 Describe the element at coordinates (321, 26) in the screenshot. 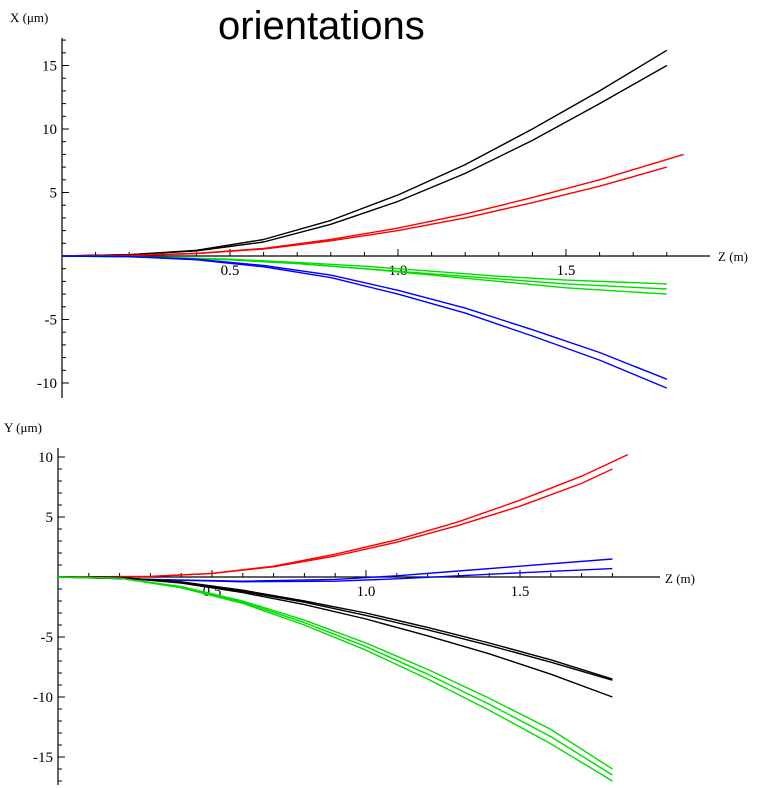

I see `chart-title: orientations` at that location.